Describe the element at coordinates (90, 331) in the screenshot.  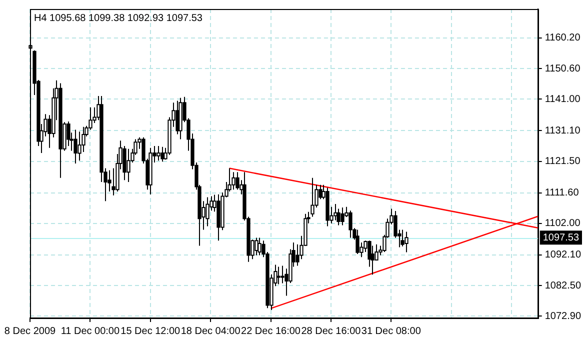
I see `x-tick-label: 11 Dec 00:00` at that location.